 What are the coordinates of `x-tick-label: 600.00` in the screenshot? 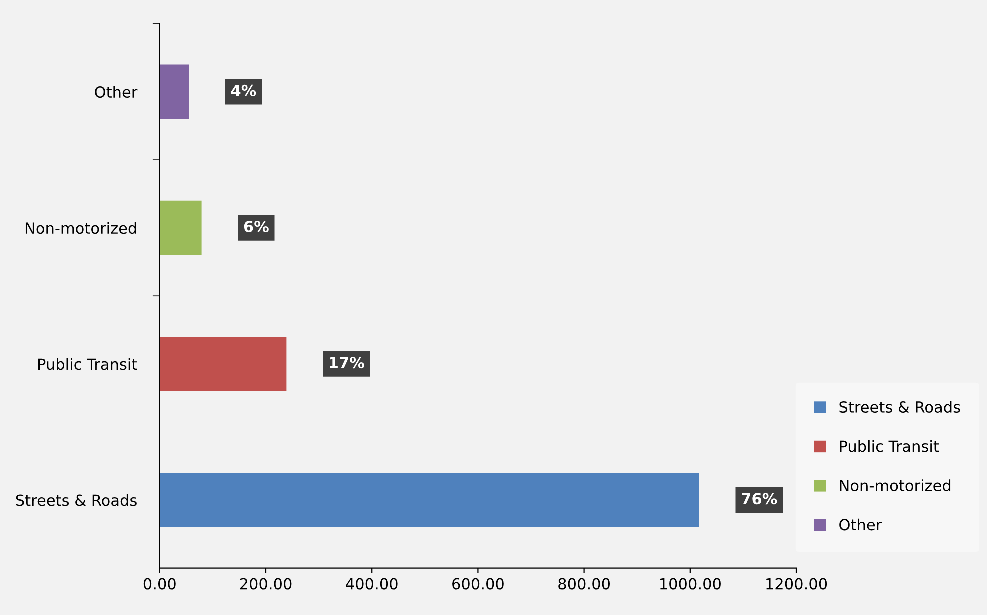 It's located at (478, 584).